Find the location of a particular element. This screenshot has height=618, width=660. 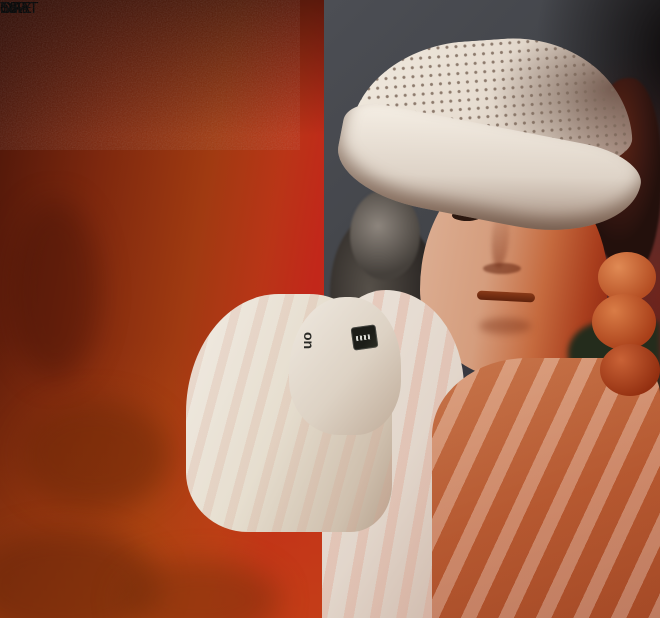

clenched-fist is located at coordinates (626, 324).